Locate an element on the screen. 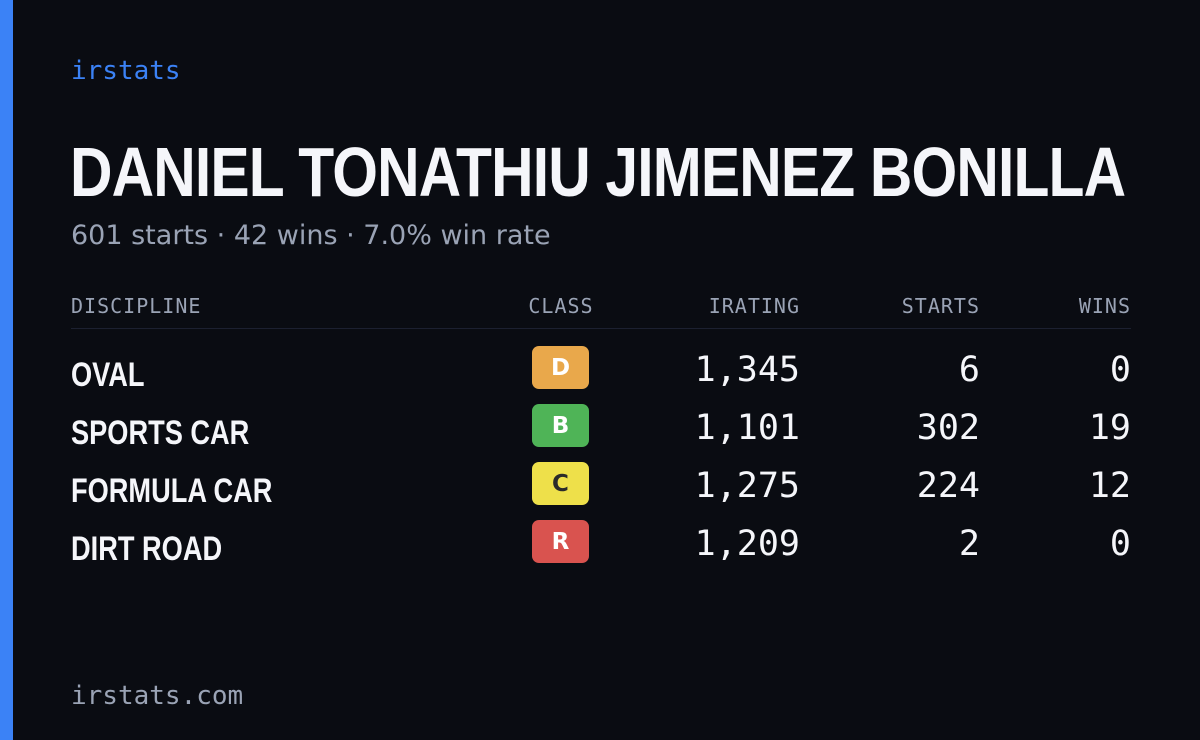  brand-logo: irstats is located at coordinates (126, 71).